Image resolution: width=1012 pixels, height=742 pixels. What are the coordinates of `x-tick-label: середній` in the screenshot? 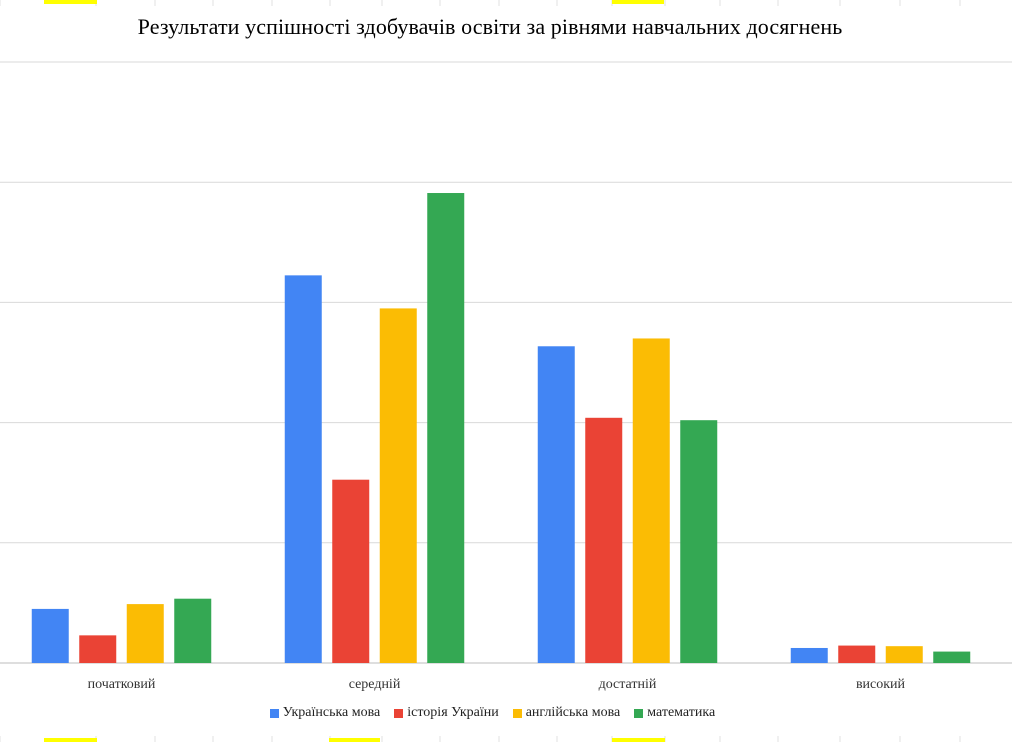 It's located at (375, 684).